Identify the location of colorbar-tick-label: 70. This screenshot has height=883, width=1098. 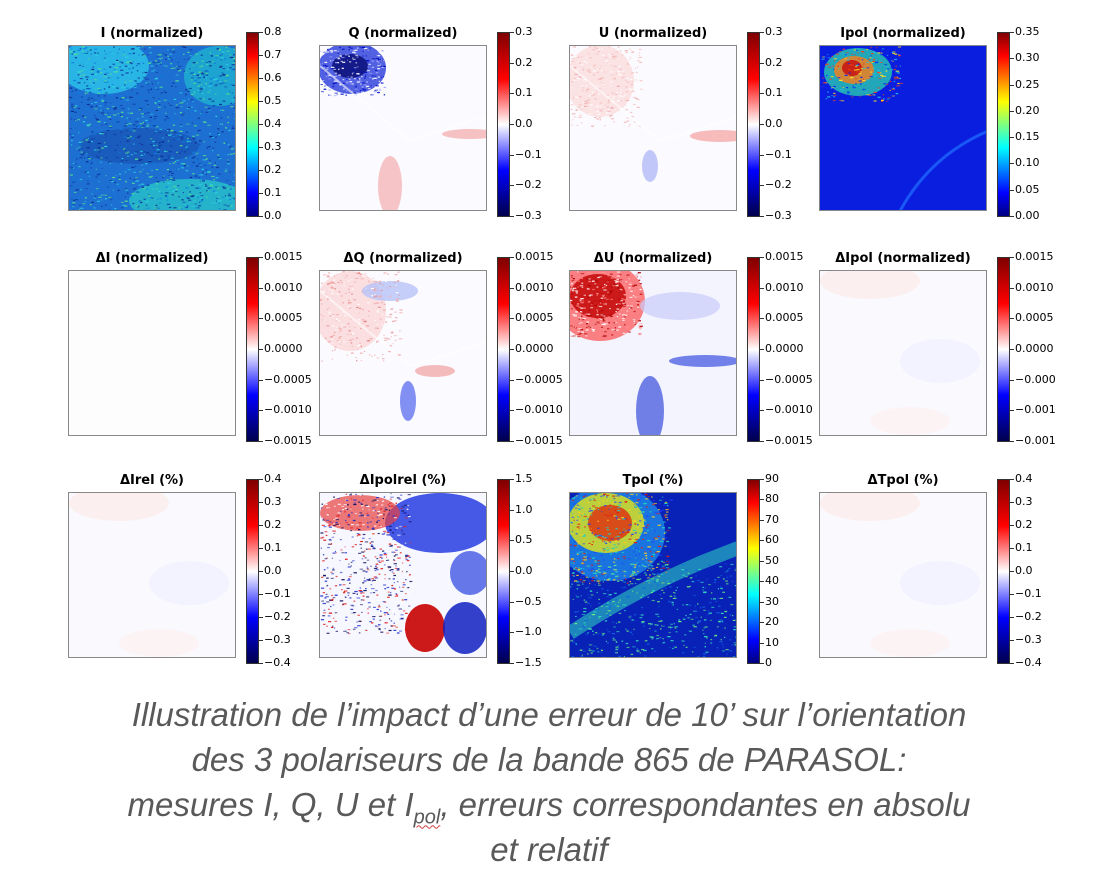
(769, 519).